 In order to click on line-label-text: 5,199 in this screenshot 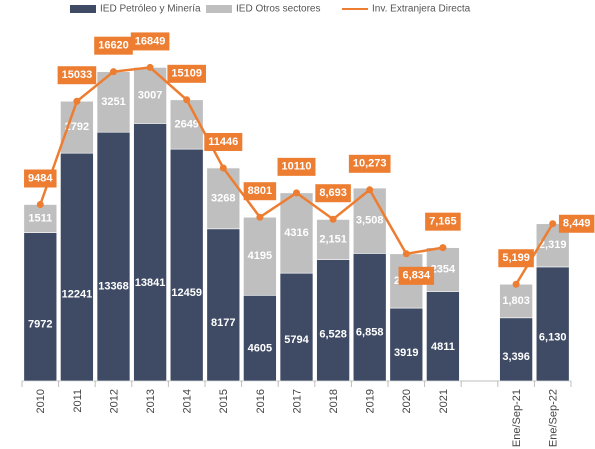, I will do `click(516, 258)`.